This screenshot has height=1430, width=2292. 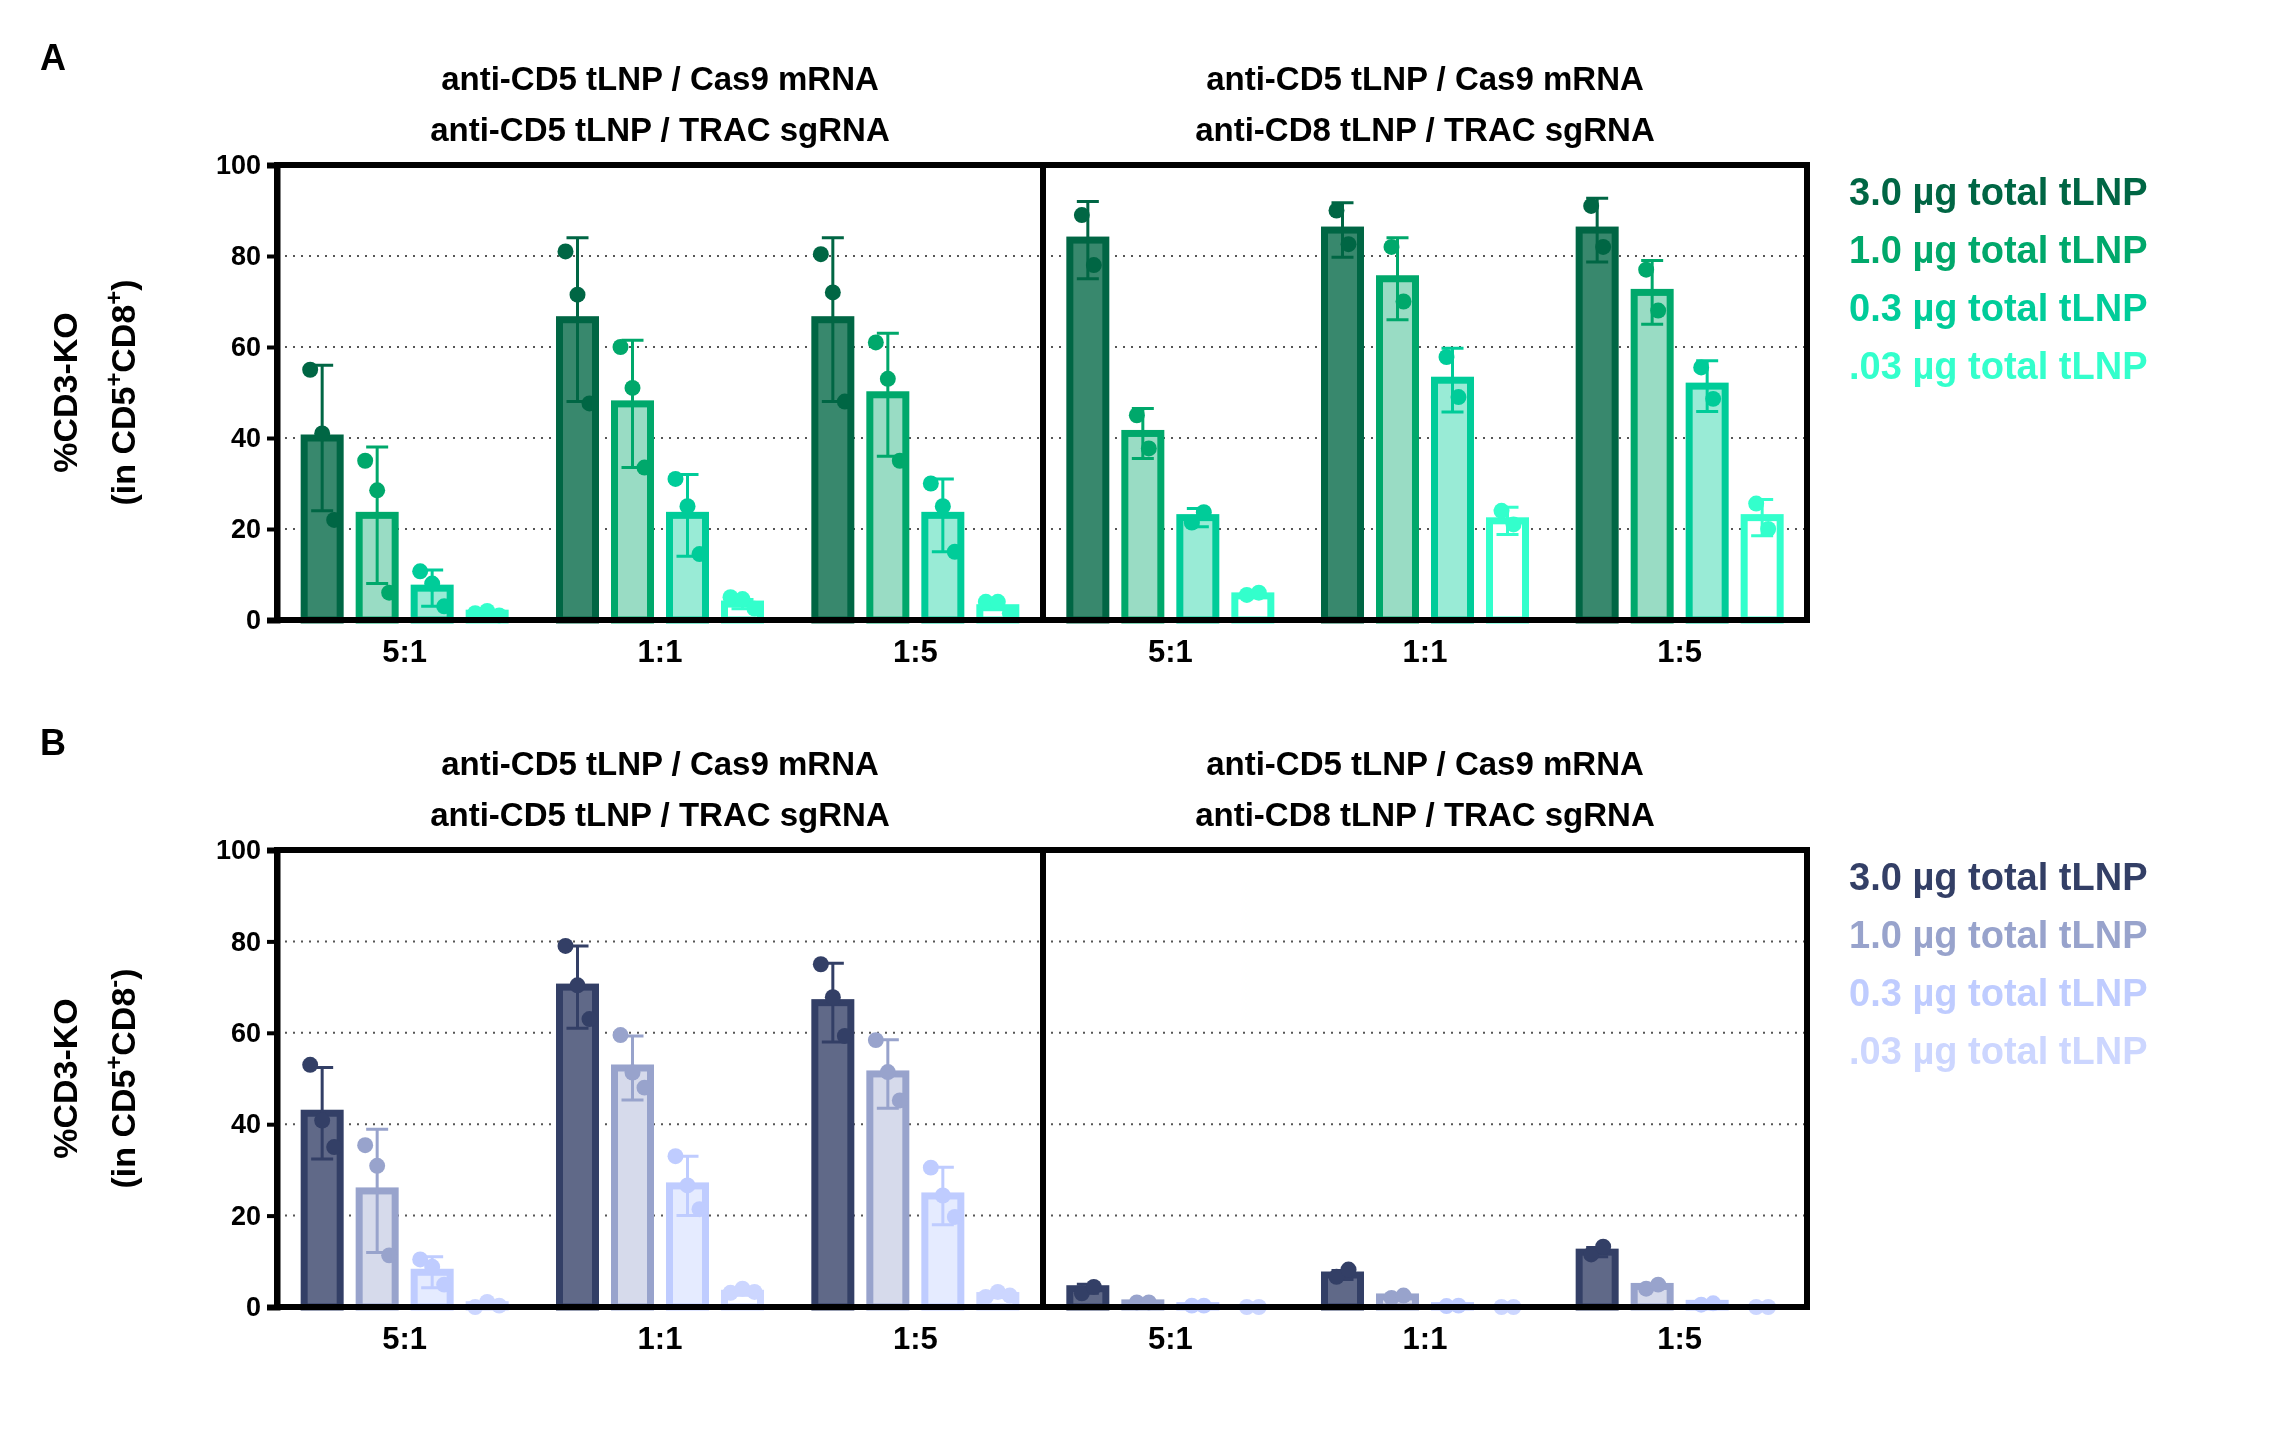 What do you see at coordinates (53, 742) in the screenshot?
I see `text: B` at bounding box center [53, 742].